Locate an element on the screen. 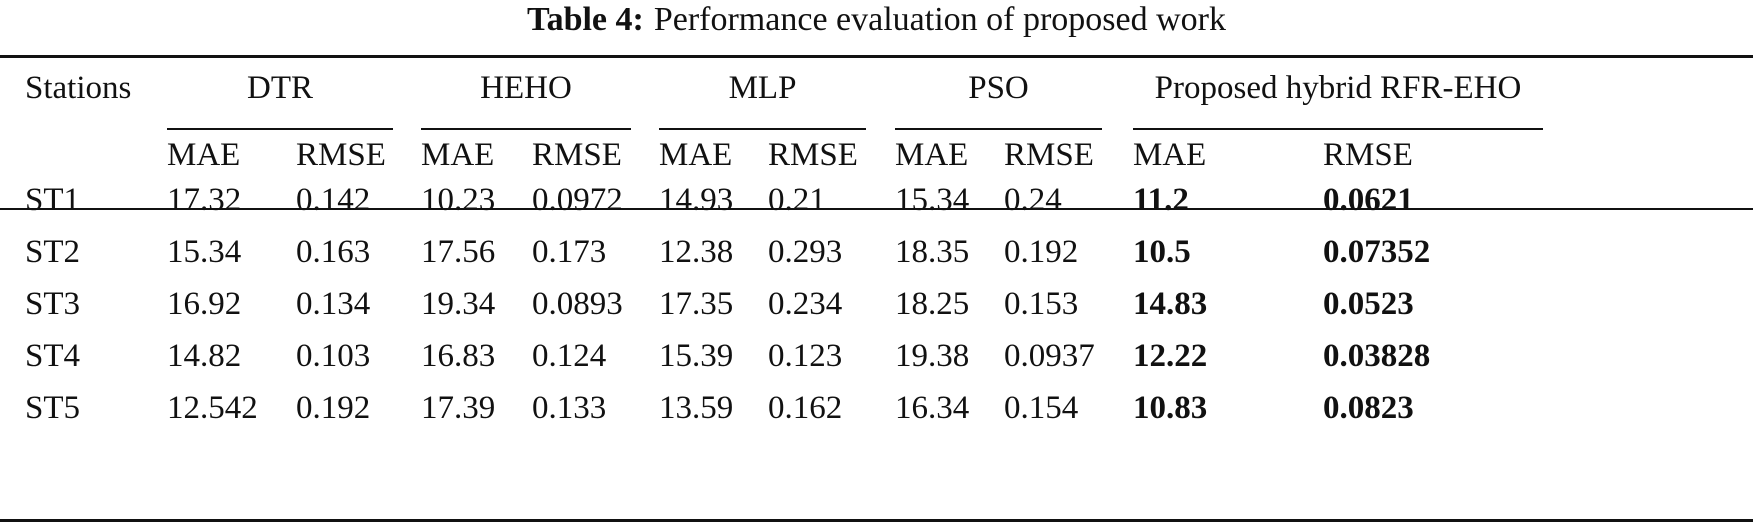  table-cell: 0.0523 is located at coordinates (1368, 304).